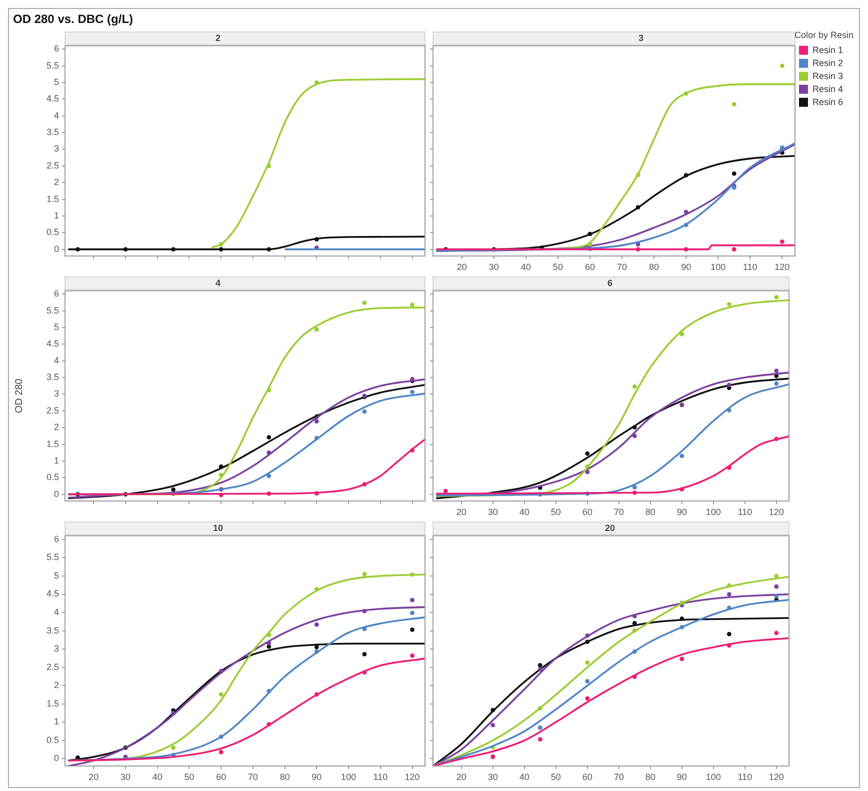 The image size is (868, 791). What do you see at coordinates (218, 283) in the screenshot?
I see `chart-title: 4` at bounding box center [218, 283].